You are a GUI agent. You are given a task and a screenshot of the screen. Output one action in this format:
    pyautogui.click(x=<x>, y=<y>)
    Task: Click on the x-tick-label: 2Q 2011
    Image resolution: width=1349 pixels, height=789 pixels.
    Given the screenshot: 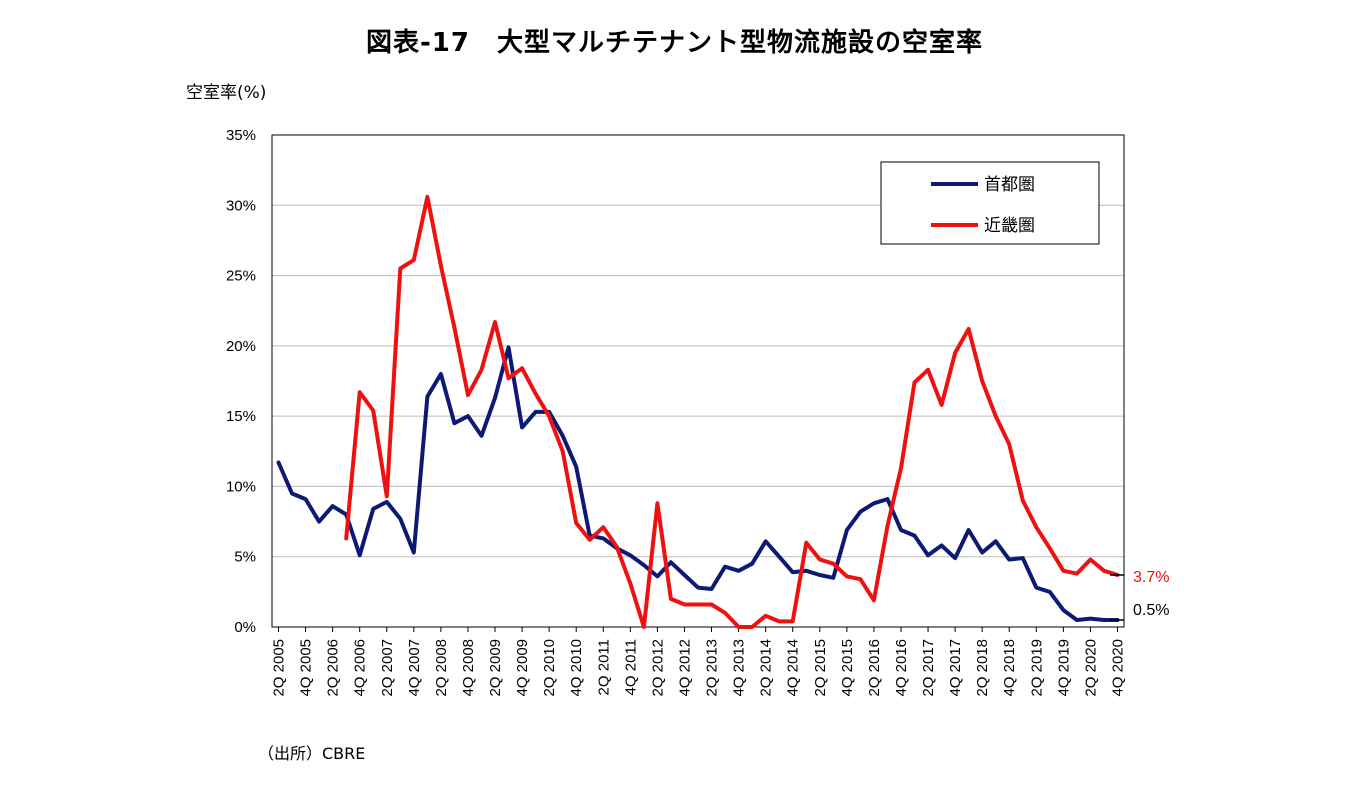 What is the action you would take?
    pyautogui.click(x=603, y=667)
    